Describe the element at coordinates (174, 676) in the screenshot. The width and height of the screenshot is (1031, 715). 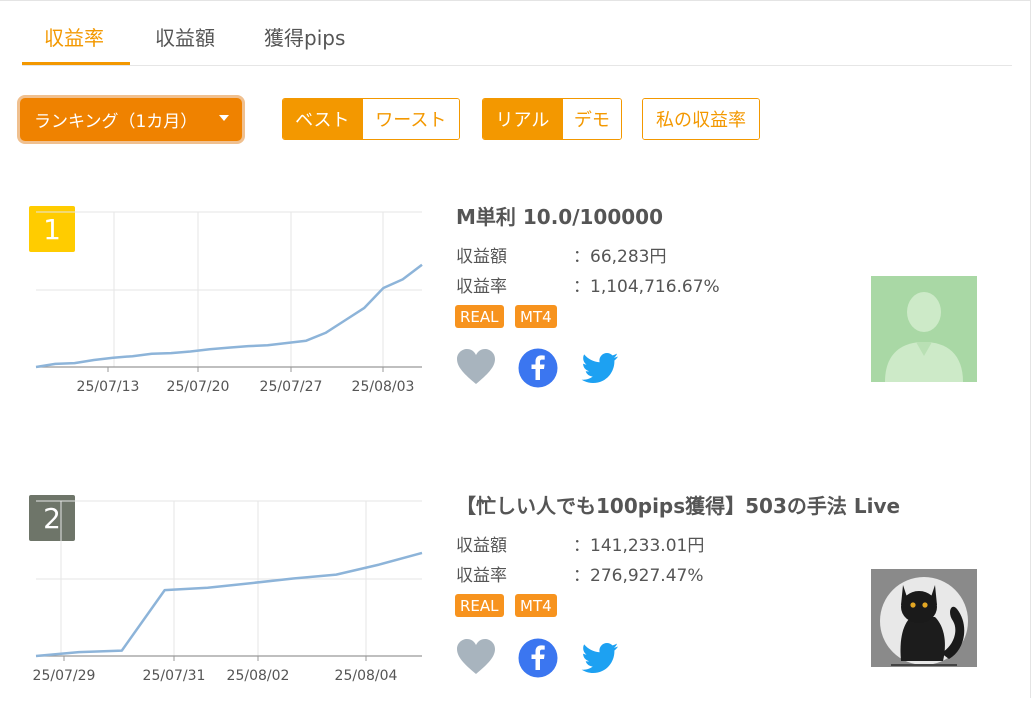
I see `x-tick-label: 25/07/31` at that location.